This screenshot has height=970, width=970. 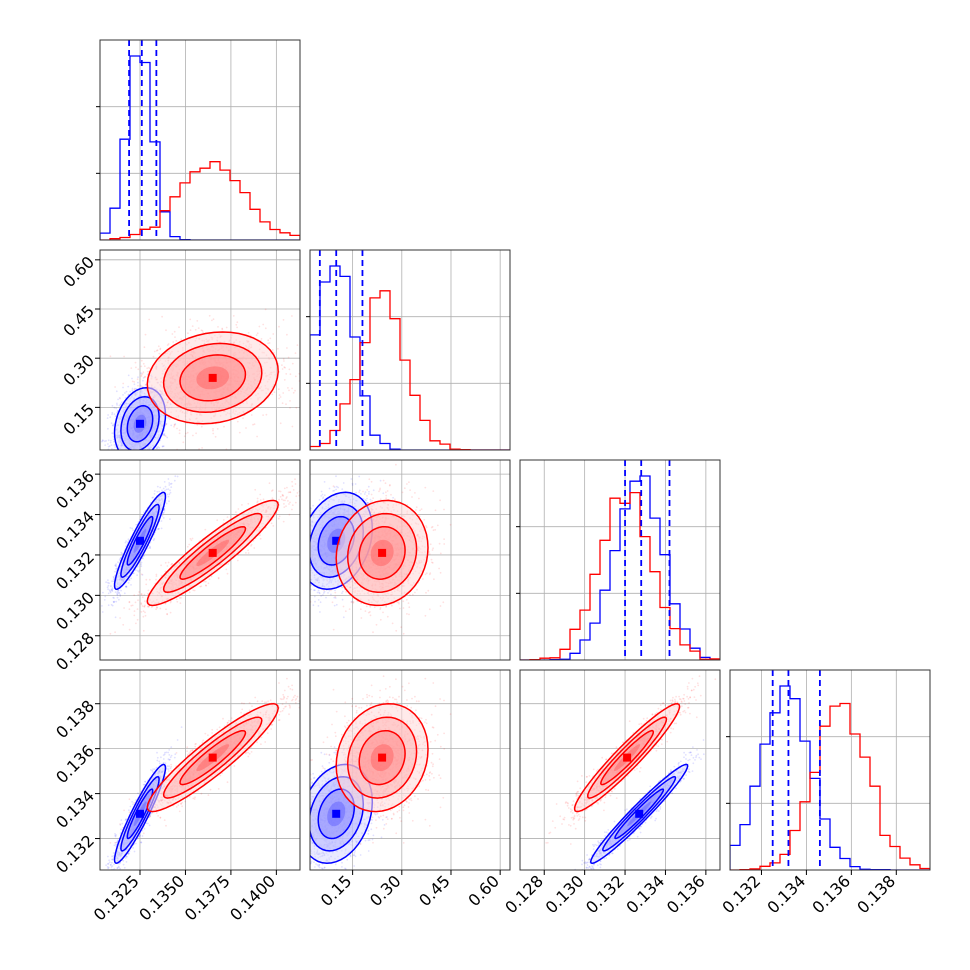 What do you see at coordinates (78, 271) in the screenshot?
I see `y-tick-label: 0.60` at bounding box center [78, 271].